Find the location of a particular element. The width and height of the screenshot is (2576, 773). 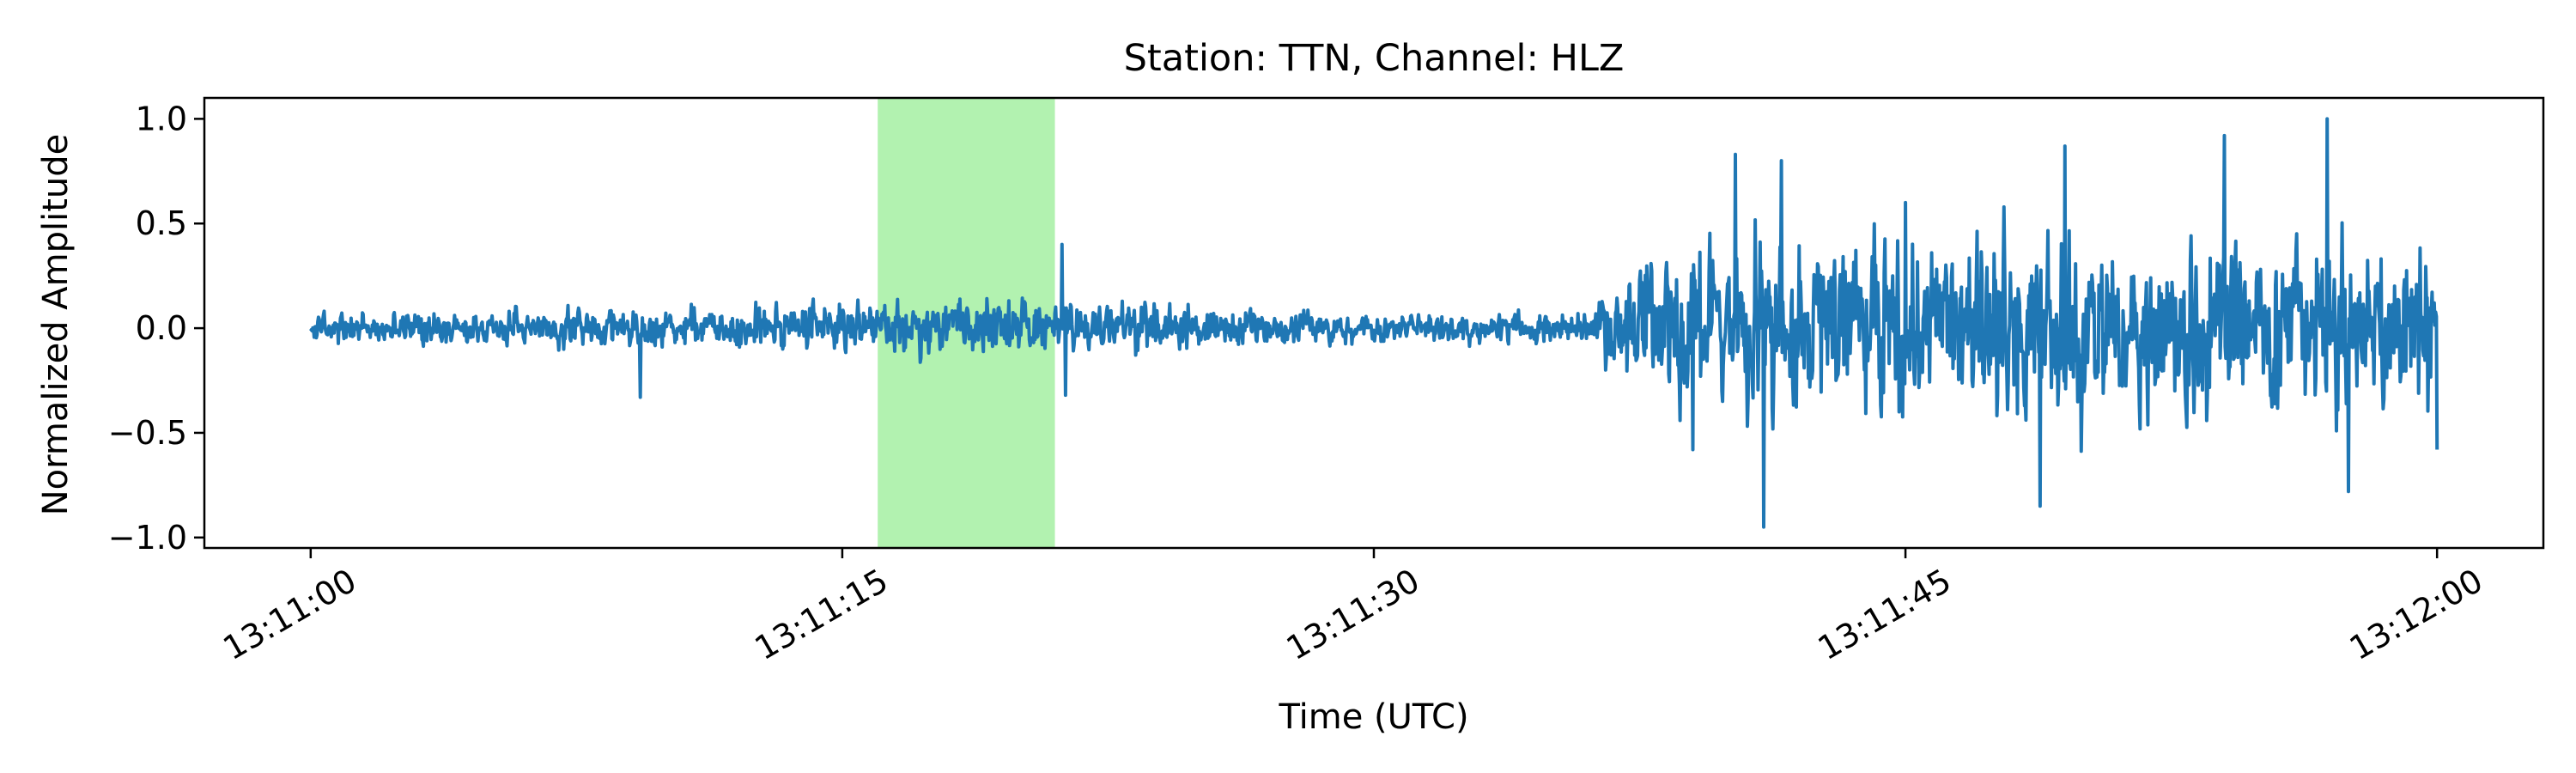

y-tick-label: 0.0 is located at coordinates (161, 328).